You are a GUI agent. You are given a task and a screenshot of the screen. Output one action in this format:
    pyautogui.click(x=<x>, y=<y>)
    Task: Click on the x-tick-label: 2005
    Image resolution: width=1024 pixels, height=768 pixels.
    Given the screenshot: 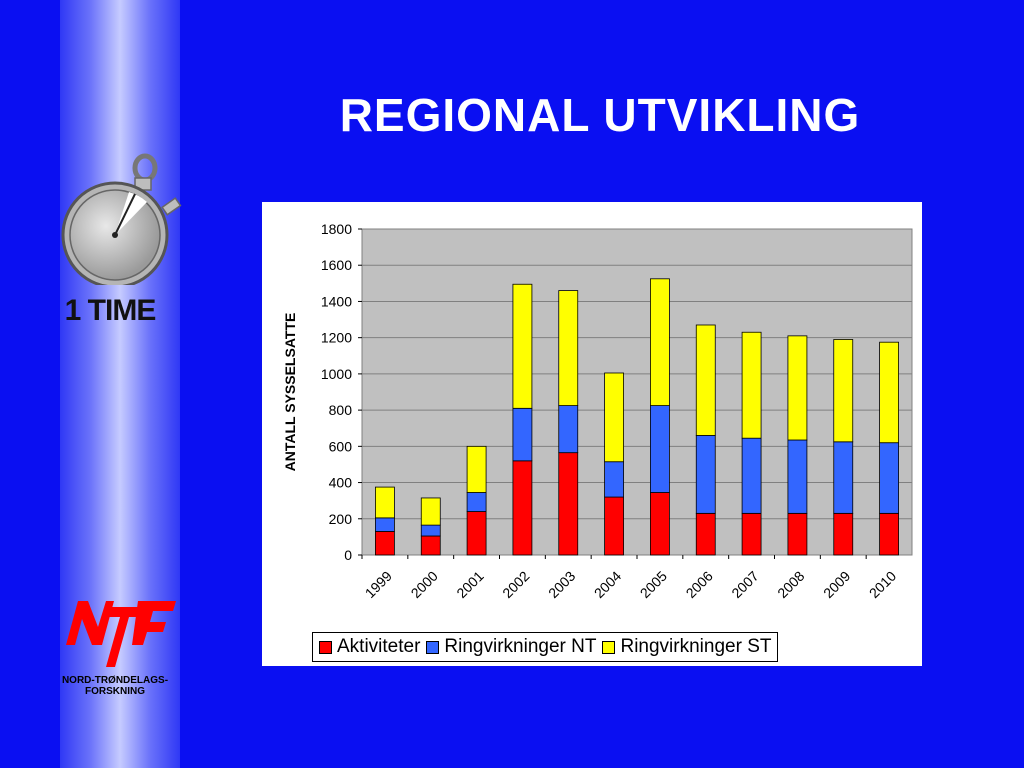 What is the action you would take?
    pyautogui.click(x=653, y=584)
    